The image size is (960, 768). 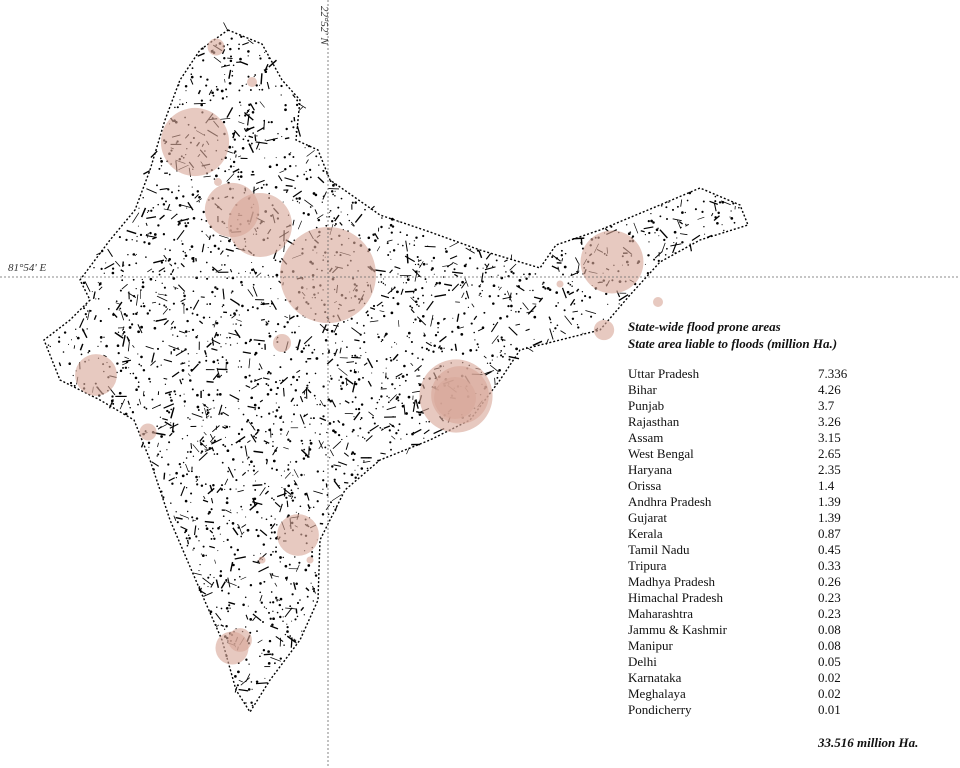 I want to click on state-row: Kerala 0.87, so click(x=748, y=534).